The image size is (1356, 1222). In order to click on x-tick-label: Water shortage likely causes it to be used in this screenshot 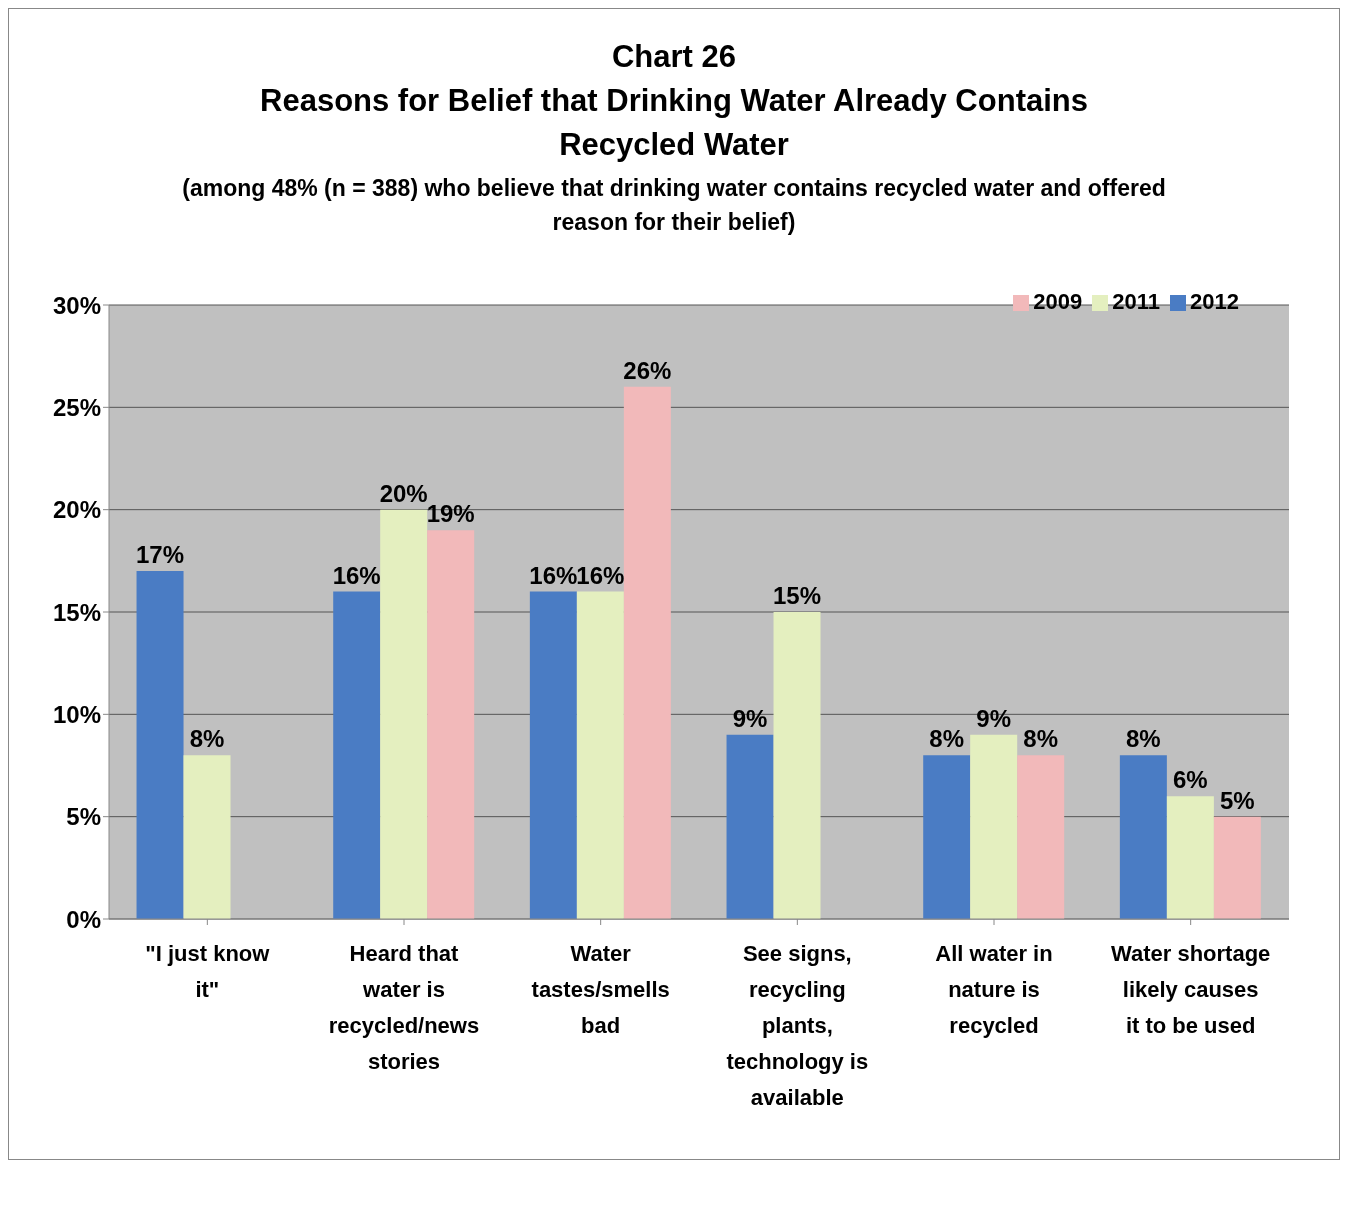, I will do `click(1191, 989)`.